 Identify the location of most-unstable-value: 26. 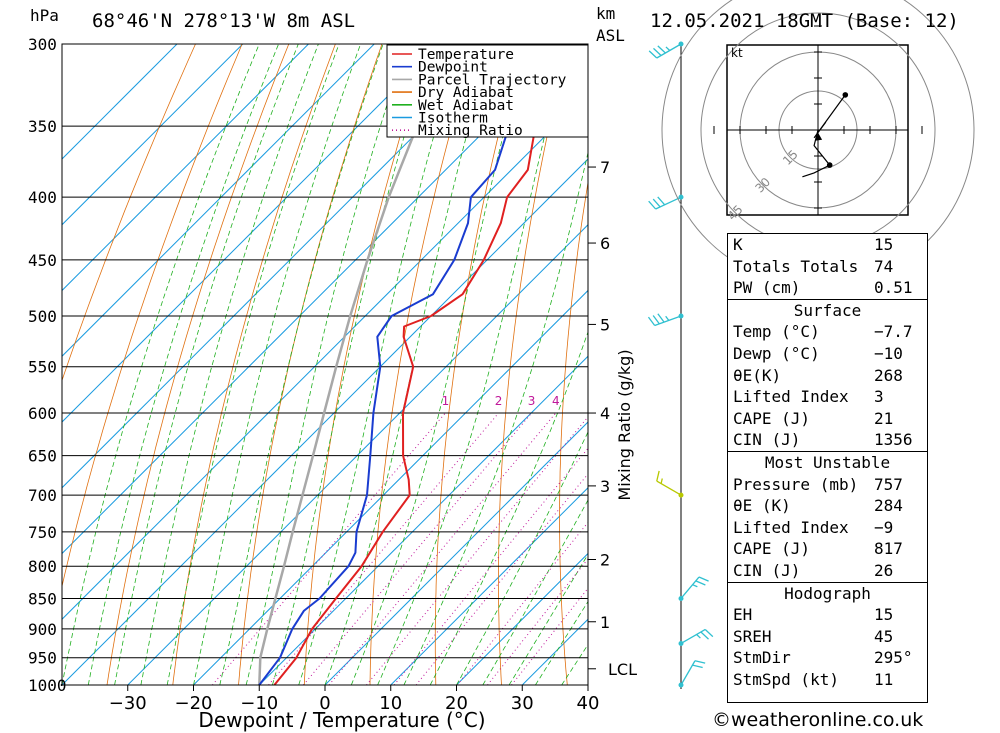
(884, 570).